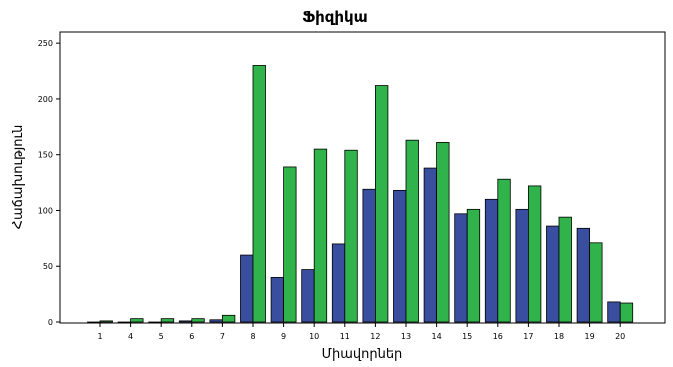  I want to click on x-tick-label-6: 6, so click(191, 336).